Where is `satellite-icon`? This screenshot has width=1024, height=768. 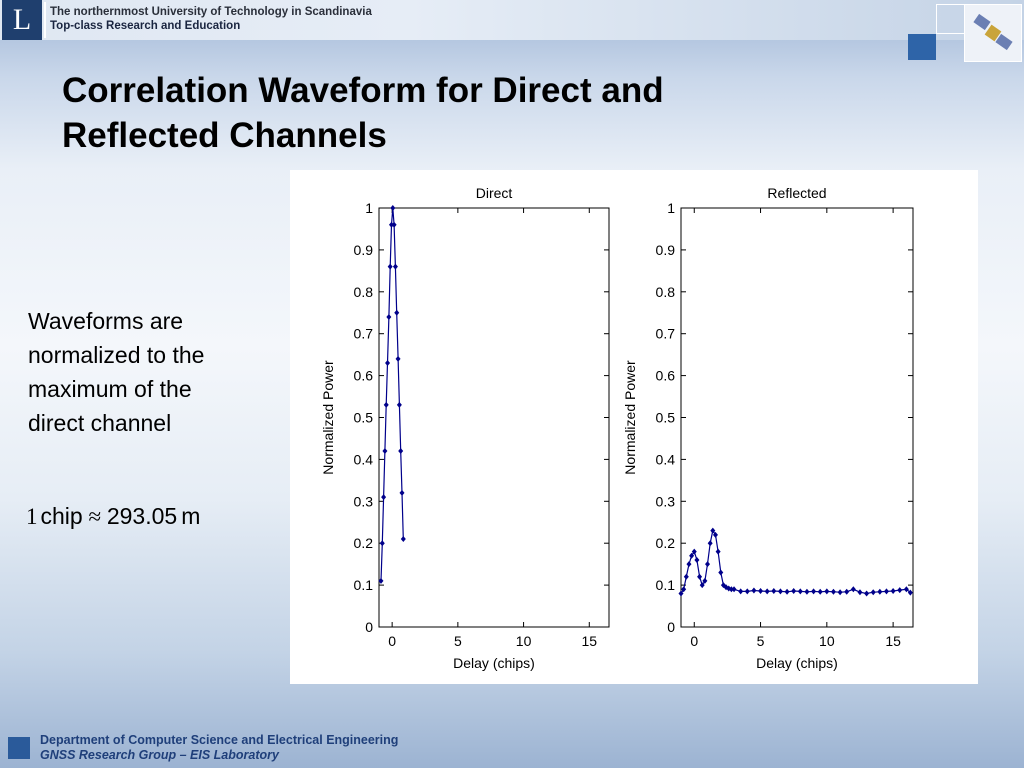
satellite-icon is located at coordinates (993, 33).